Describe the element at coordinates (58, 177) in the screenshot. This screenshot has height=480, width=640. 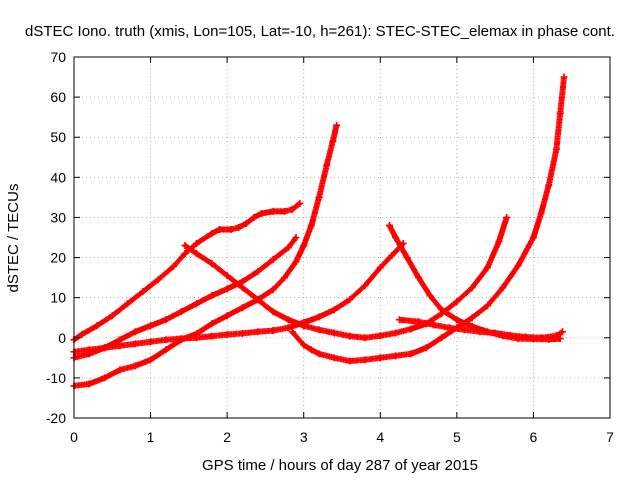
I see `y-tick-label: 40` at that location.